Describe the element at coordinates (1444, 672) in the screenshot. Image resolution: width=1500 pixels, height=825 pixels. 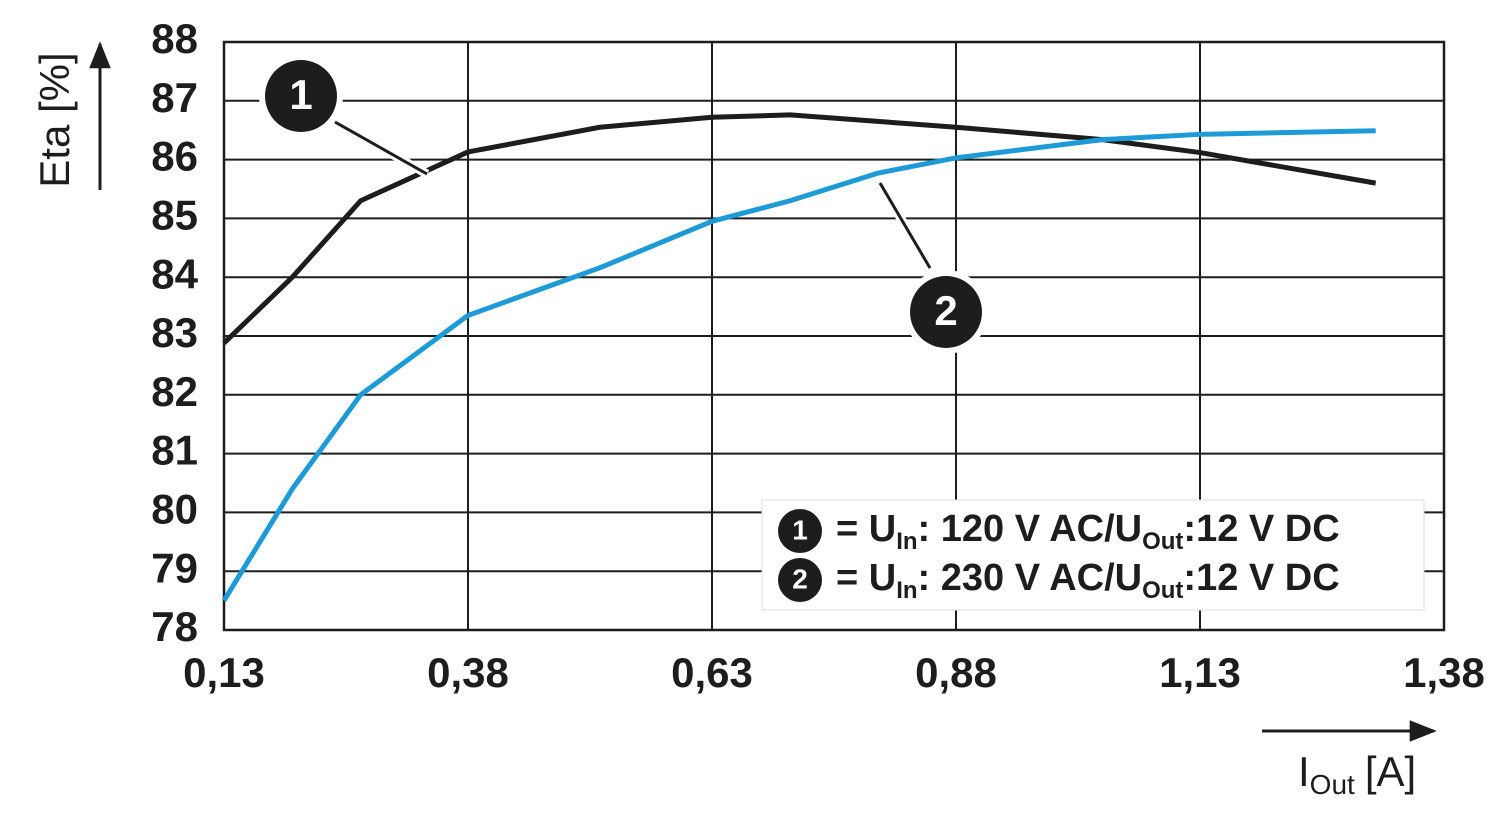
I see `x-tick-label: 1,38` at that location.